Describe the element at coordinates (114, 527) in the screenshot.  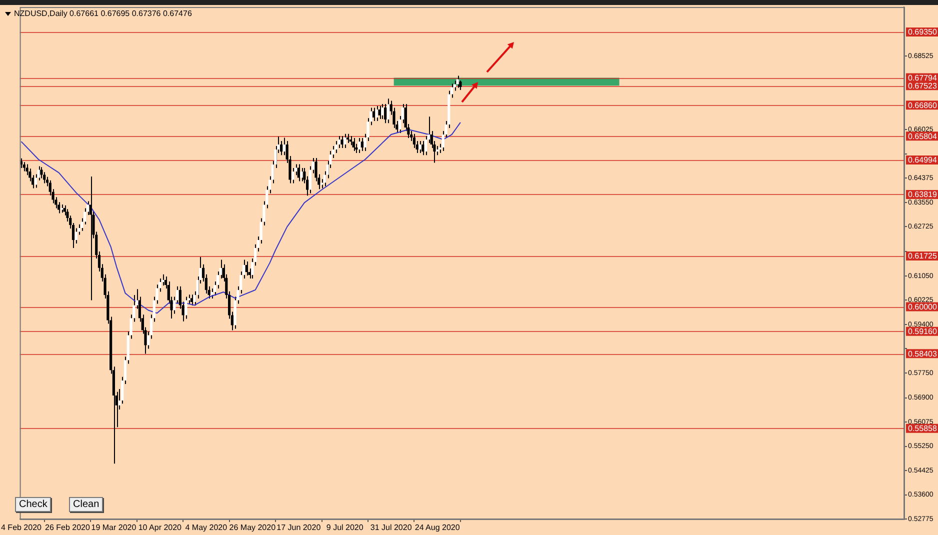
I see `x-tick-label: 19 Mar 2020` at that location.